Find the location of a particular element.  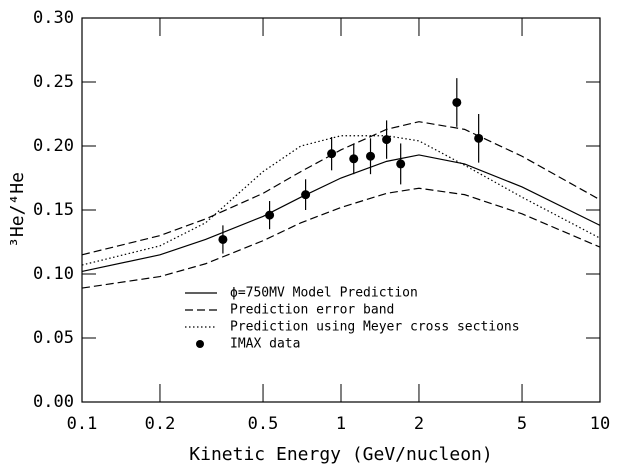

y-axis-label: ³He/⁴He is located at coordinates (17, 210).